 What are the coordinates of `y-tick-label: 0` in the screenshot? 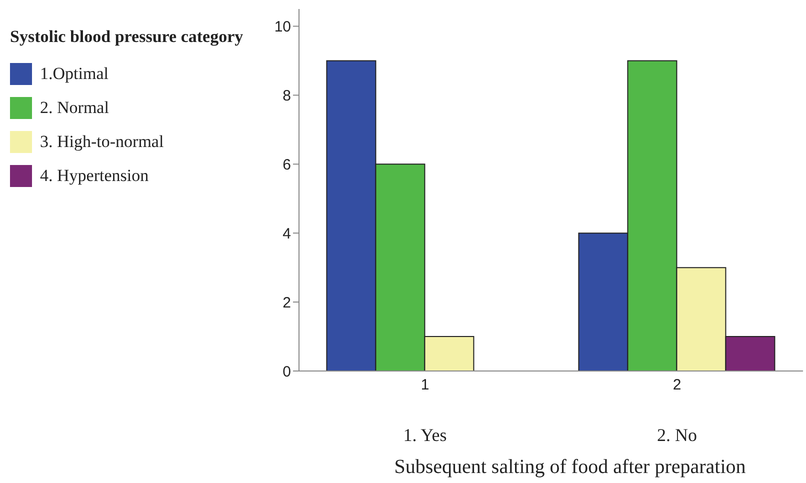 It's located at (286, 371).